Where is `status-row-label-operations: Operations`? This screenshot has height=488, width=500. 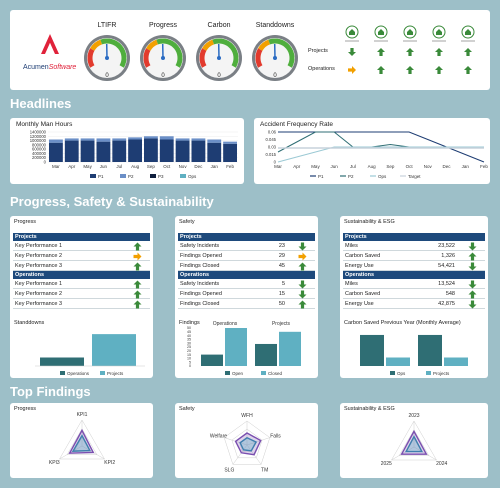 status-row-label-operations: Operations is located at coordinates (321, 69).